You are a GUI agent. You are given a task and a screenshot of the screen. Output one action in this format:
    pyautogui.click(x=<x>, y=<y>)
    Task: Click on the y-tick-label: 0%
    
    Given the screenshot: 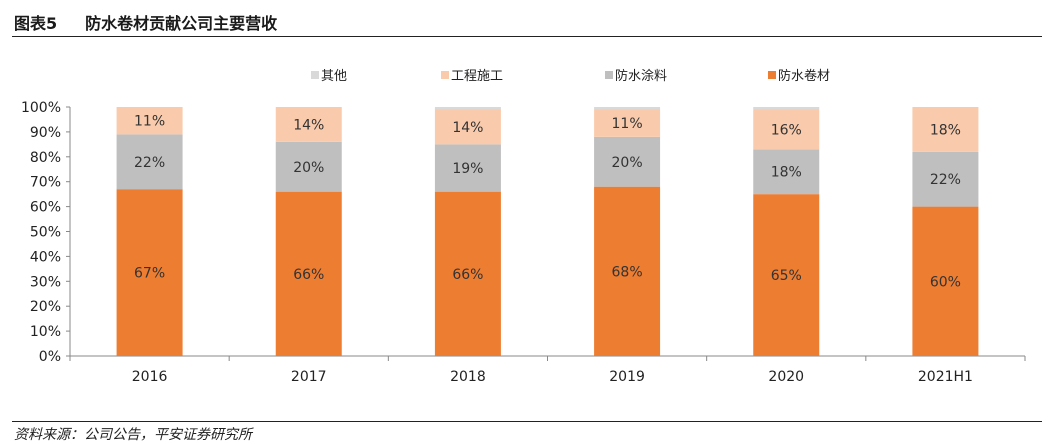 What is the action you would take?
    pyautogui.click(x=50, y=357)
    